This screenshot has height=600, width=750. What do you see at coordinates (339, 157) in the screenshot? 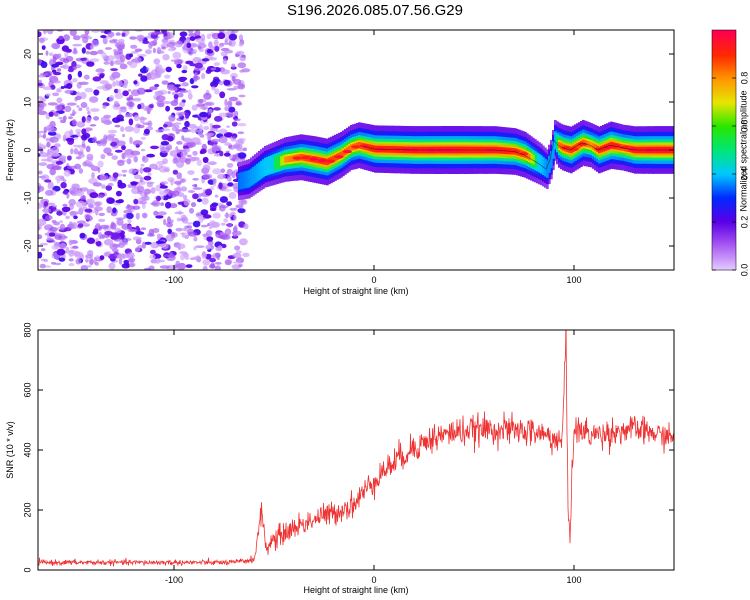
I see `ridge-peak-blob` at bounding box center [339, 157].